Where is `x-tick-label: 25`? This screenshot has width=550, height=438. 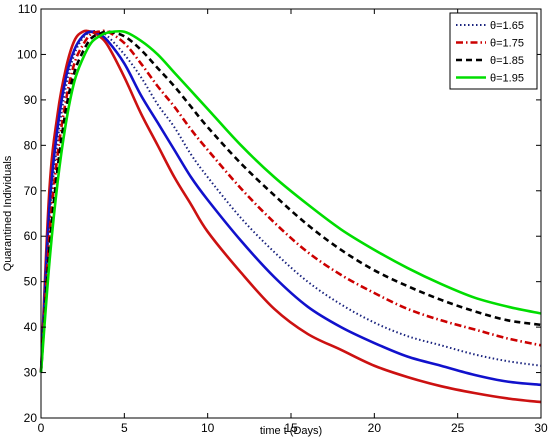
x-tick-label: 25 is located at coordinates (458, 428).